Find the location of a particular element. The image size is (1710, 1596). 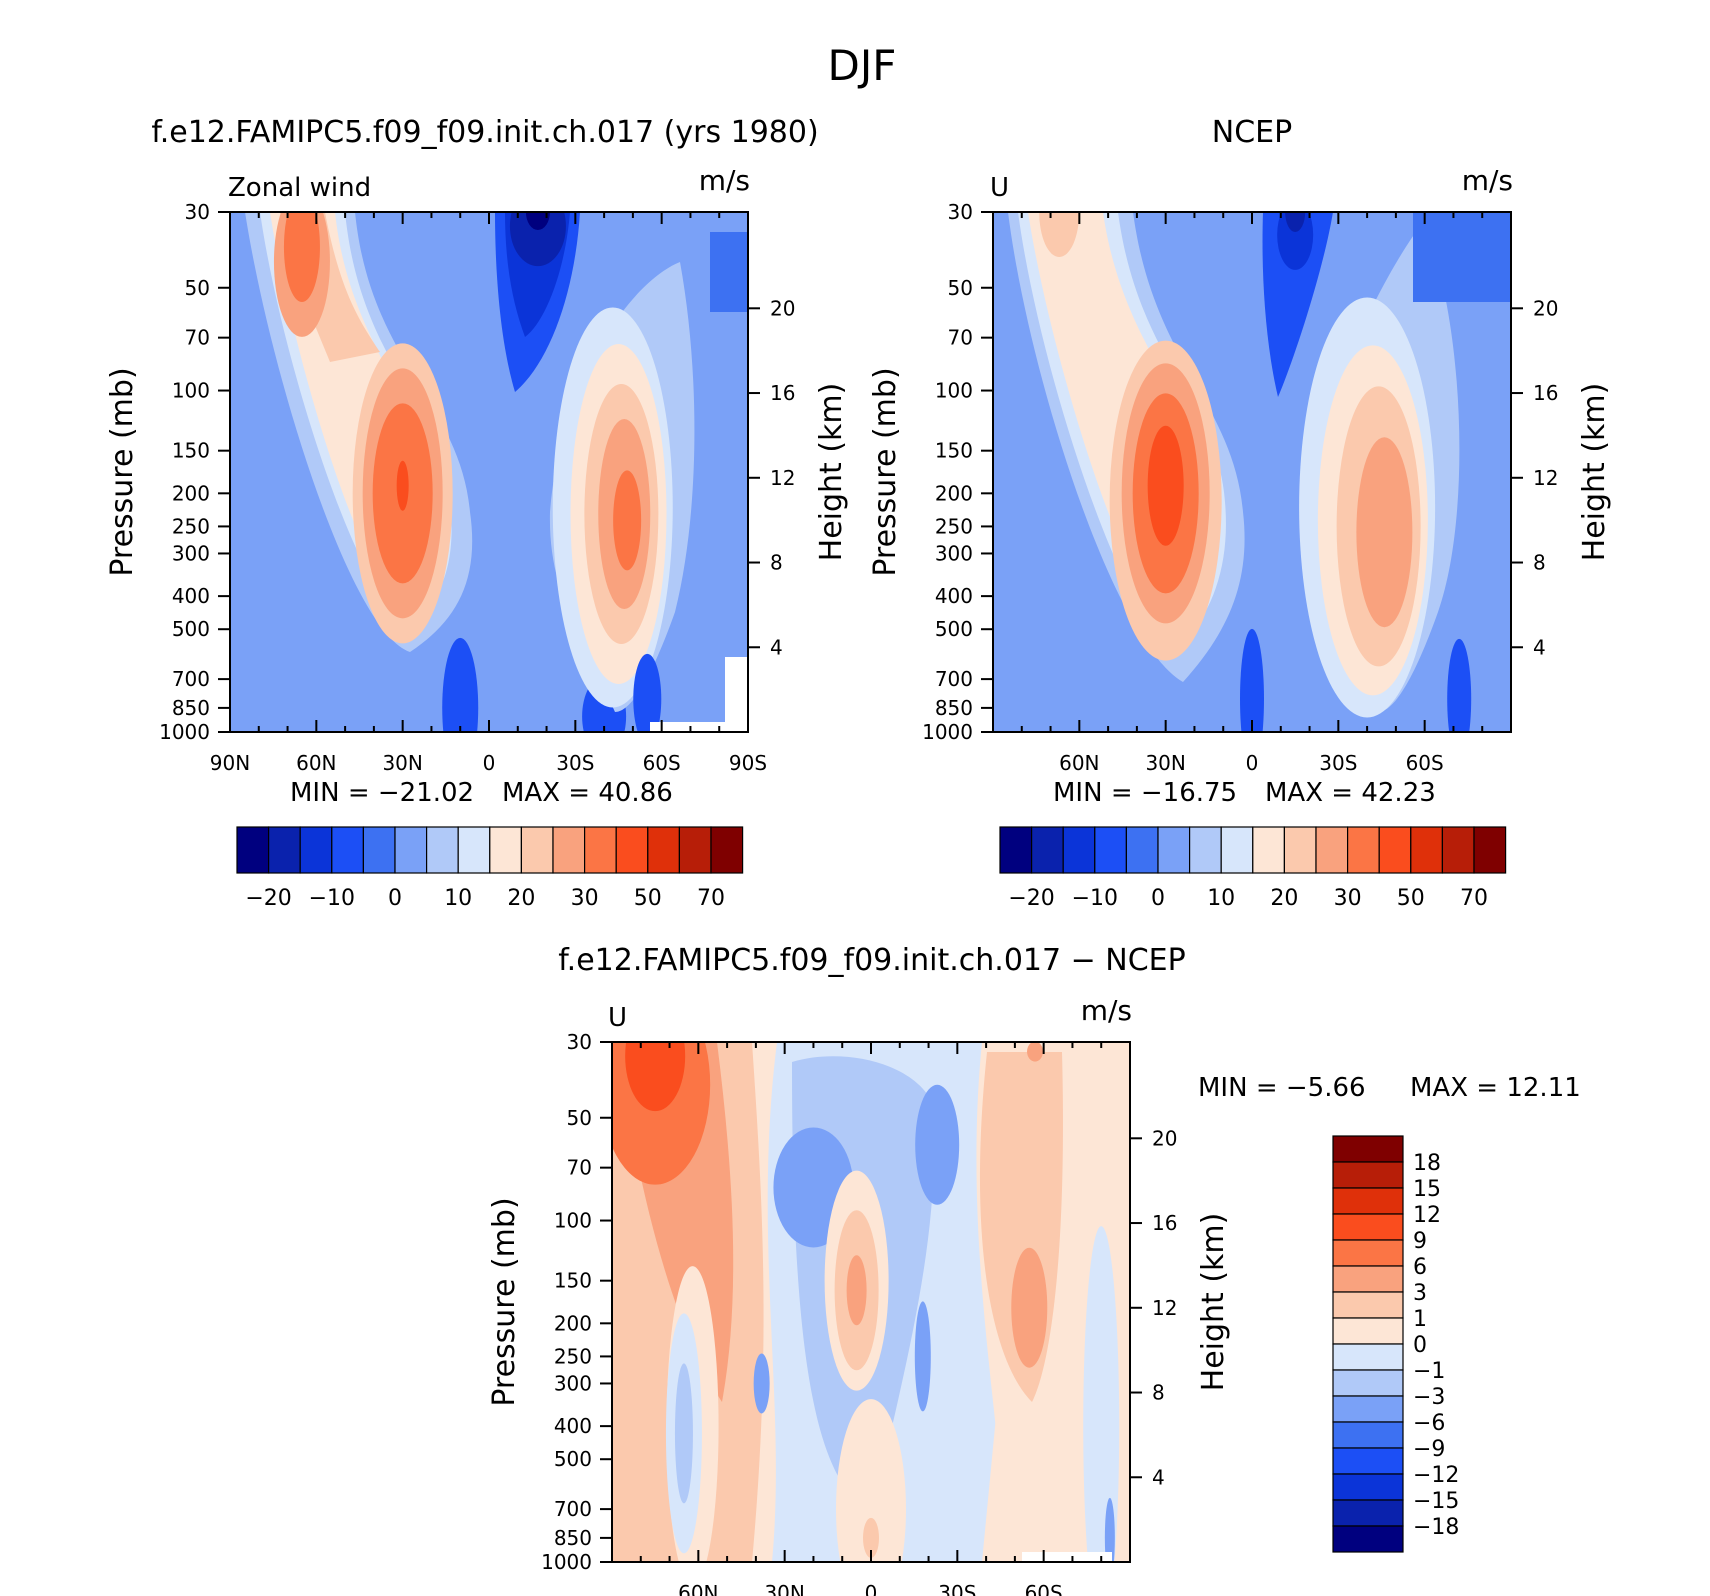

y2-tick-label: 12 is located at coordinates (782, 478).